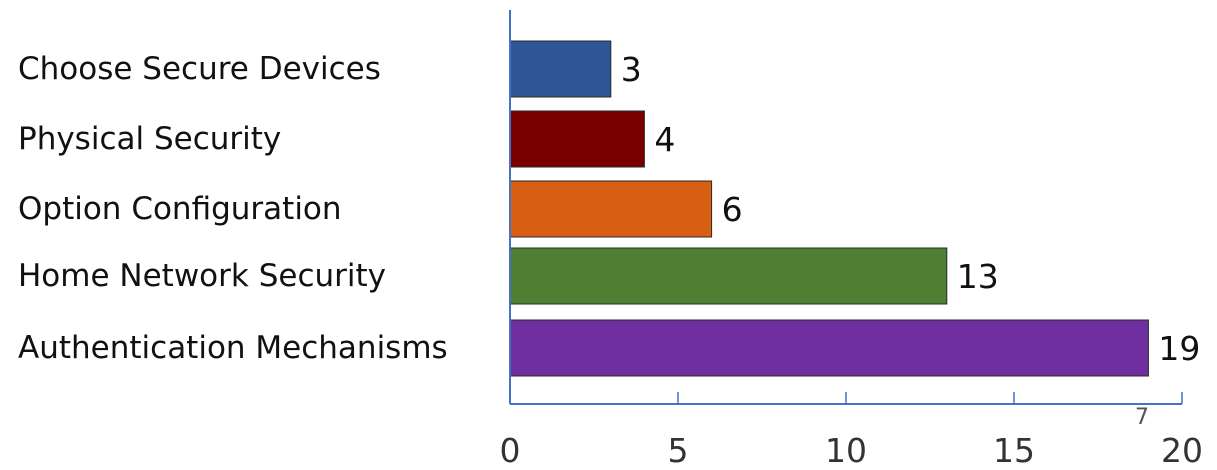  What do you see at coordinates (1179, 348) in the screenshot?
I see `value-label-authentication-mechanisms: 19` at bounding box center [1179, 348].